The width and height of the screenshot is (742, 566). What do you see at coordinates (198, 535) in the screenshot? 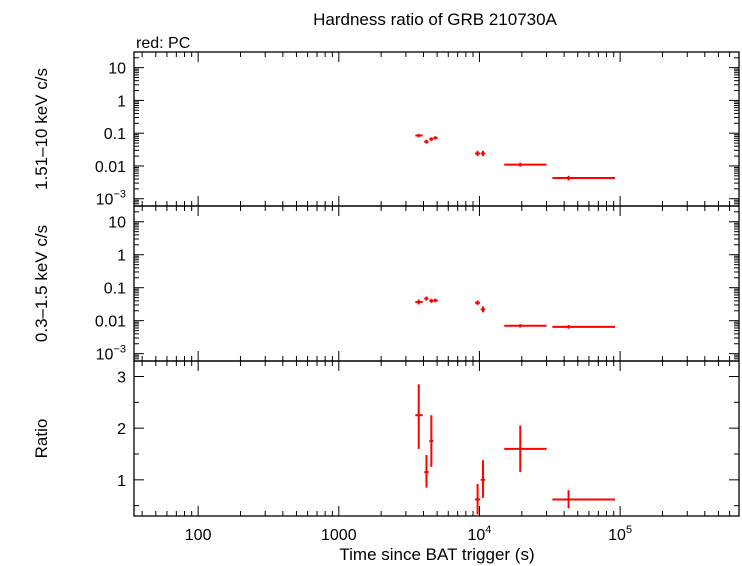
I see `x-tick-label: 100` at bounding box center [198, 535].